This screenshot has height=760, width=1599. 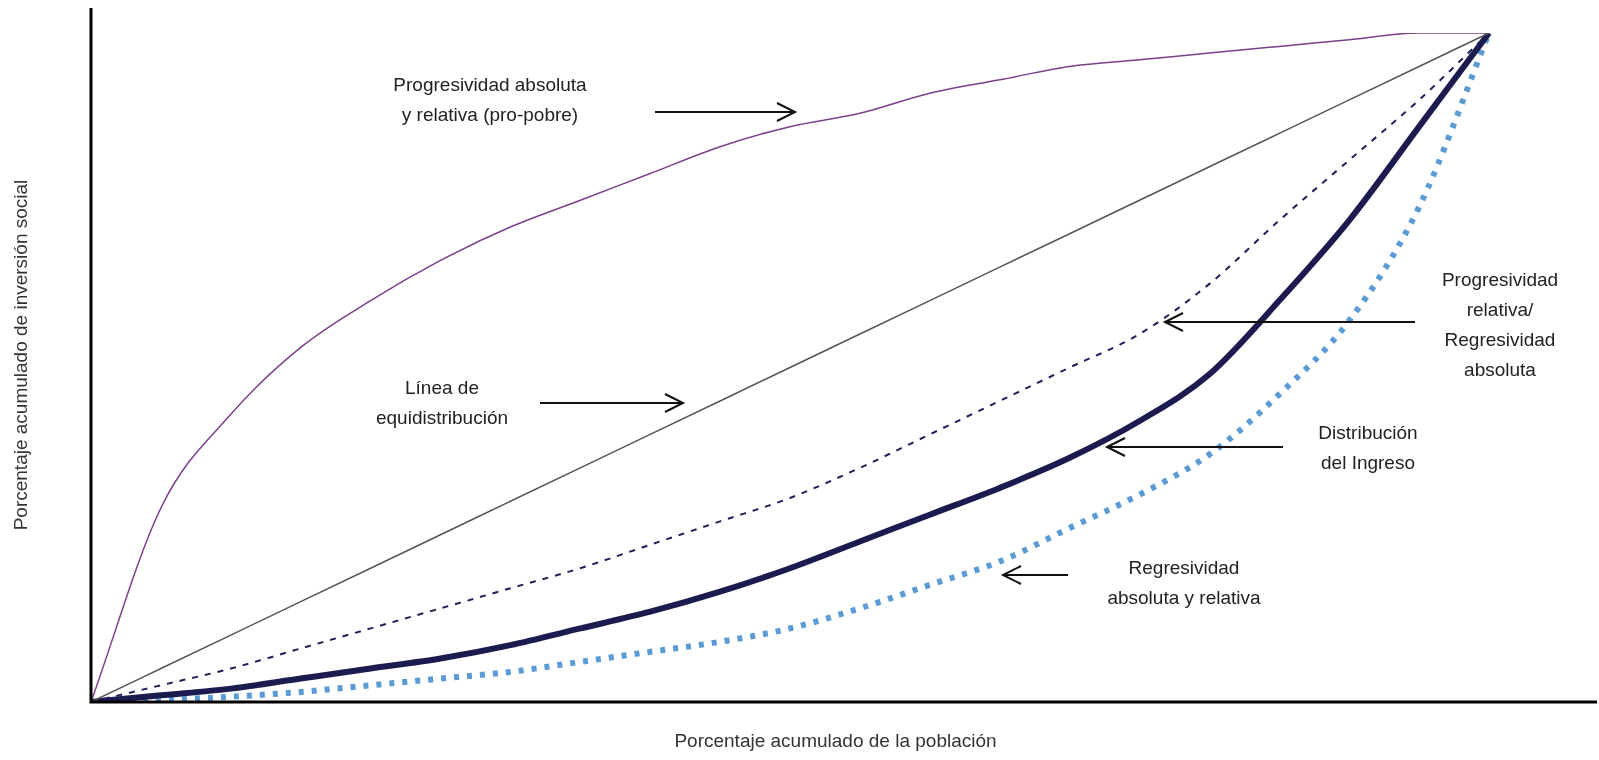 I want to click on annotation: Progresividad absoluta y relativa (pro-pobre), so click(x=490, y=100).